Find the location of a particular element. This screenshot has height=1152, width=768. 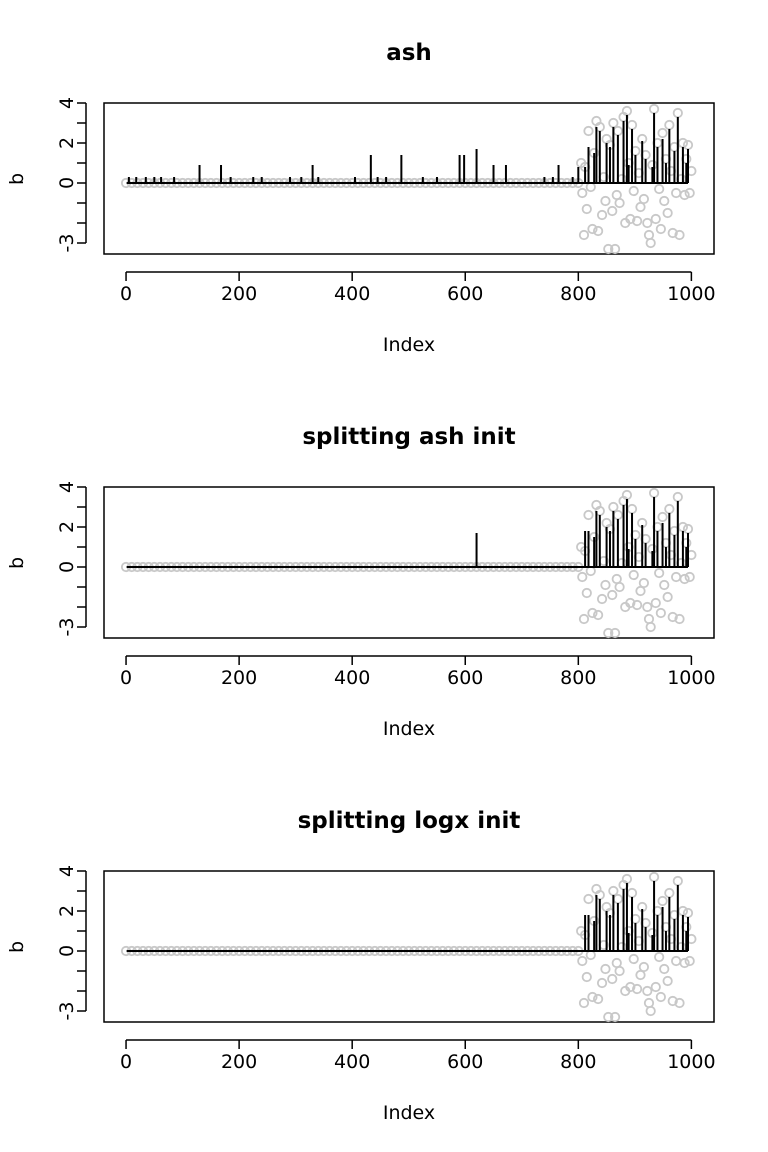

y-tick-label: 4 is located at coordinates (67, 103).